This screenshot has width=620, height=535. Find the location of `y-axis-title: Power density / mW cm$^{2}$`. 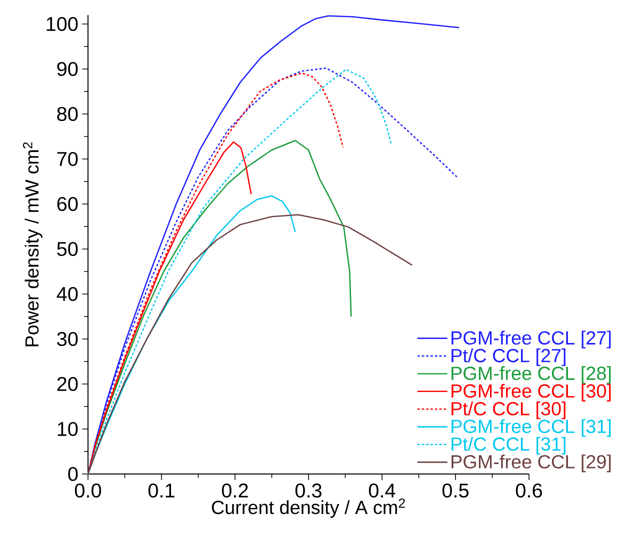

y-axis-title: Power density / mW cm$^{2}$ is located at coordinates (32, 244).